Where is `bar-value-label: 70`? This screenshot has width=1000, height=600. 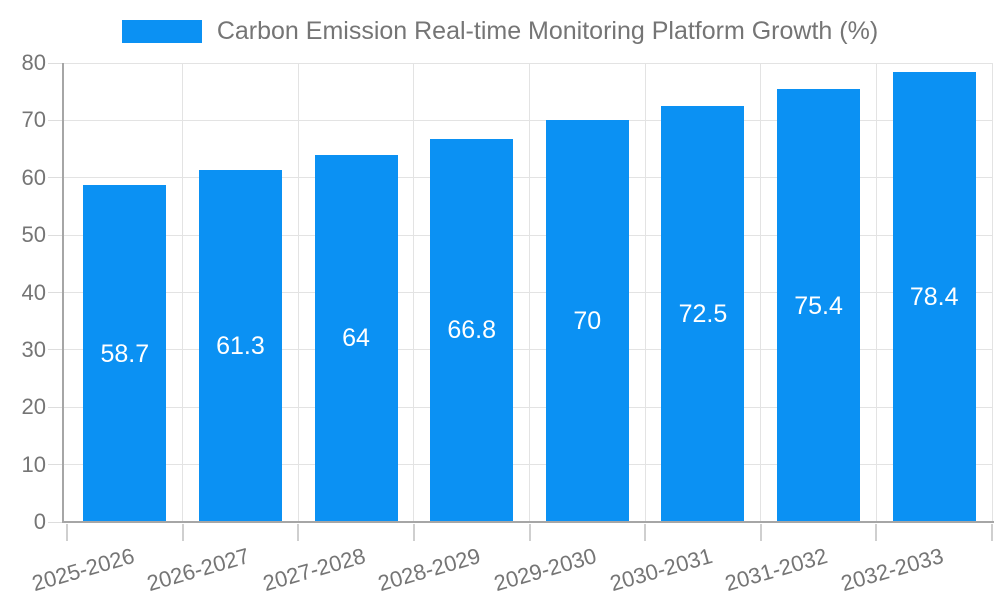
bar-value-label: 70 is located at coordinates (587, 321).